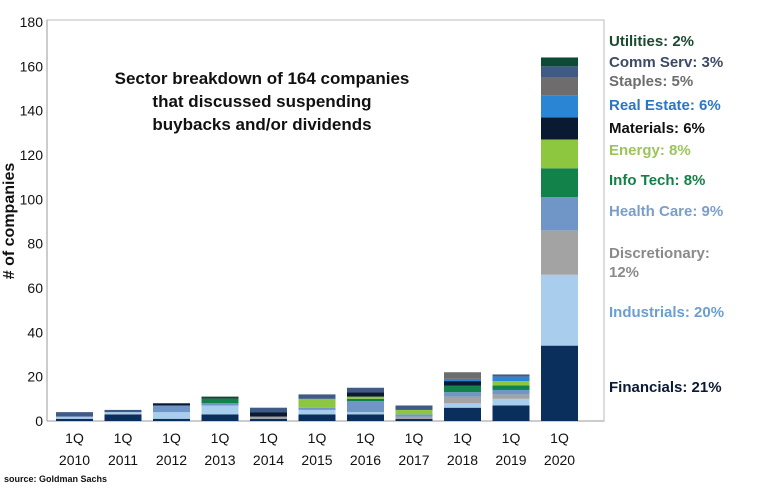 This screenshot has height=493, width=768. Describe the element at coordinates (262, 78) in the screenshot. I see `chart-title-line-1: Sector breakdown of 164 companies` at that location.